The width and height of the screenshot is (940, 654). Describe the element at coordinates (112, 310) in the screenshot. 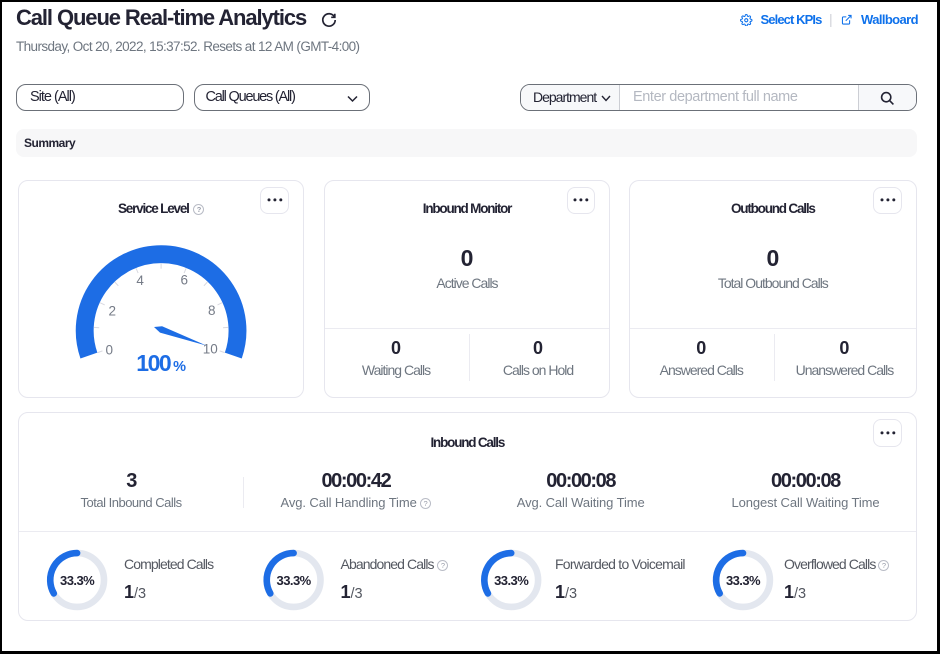

I see `svg-text: 2` at that location.